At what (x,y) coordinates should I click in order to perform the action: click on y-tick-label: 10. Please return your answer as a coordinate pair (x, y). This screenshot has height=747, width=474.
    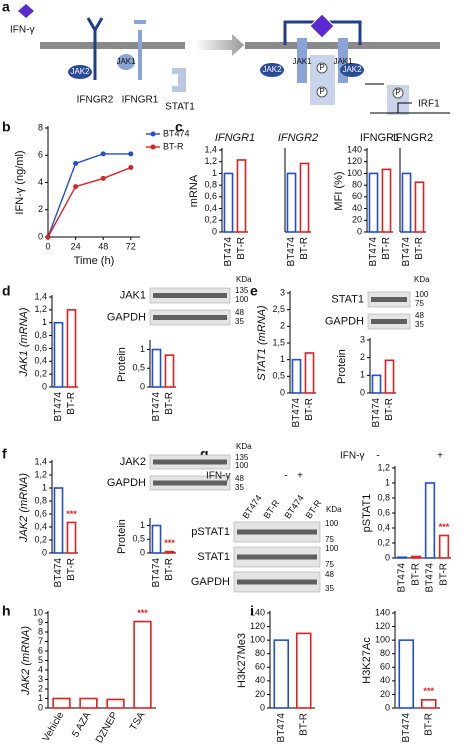
    Looking at the image, I should click on (38, 612).